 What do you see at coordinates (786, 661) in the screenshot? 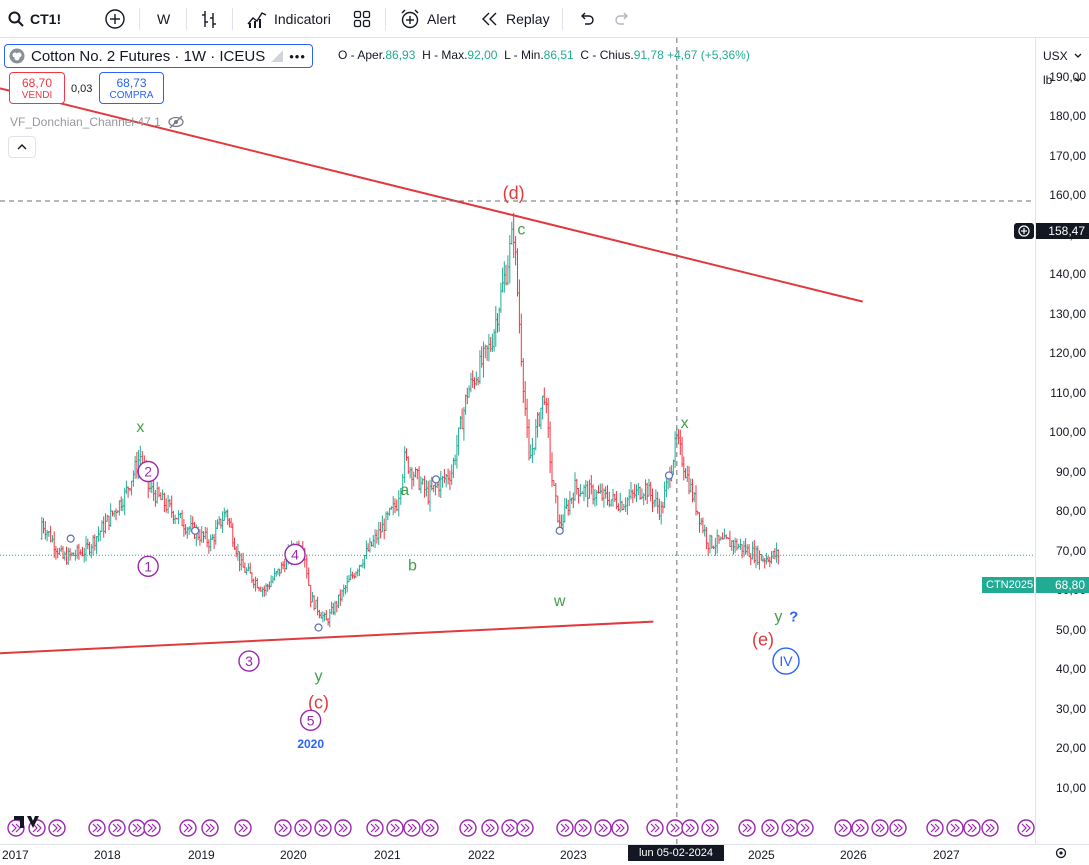
I see `wave-circle-iv-text: IV` at bounding box center [786, 661].